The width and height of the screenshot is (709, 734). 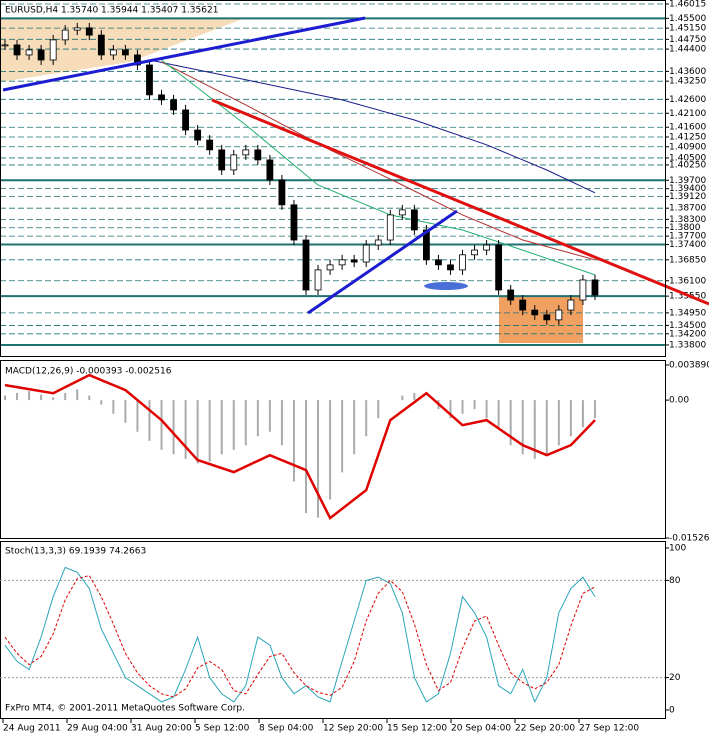 What do you see at coordinates (687, 165) in the screenshot?
I see `y-tick-label: 1.40250` at bounding box center [687, 165].